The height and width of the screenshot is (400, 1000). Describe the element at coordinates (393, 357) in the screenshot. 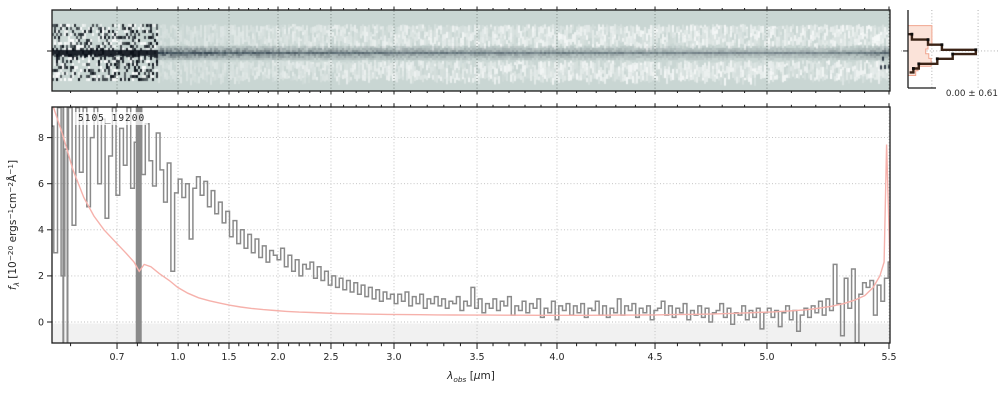

I see `x-tick-label: 3.0` at that location.